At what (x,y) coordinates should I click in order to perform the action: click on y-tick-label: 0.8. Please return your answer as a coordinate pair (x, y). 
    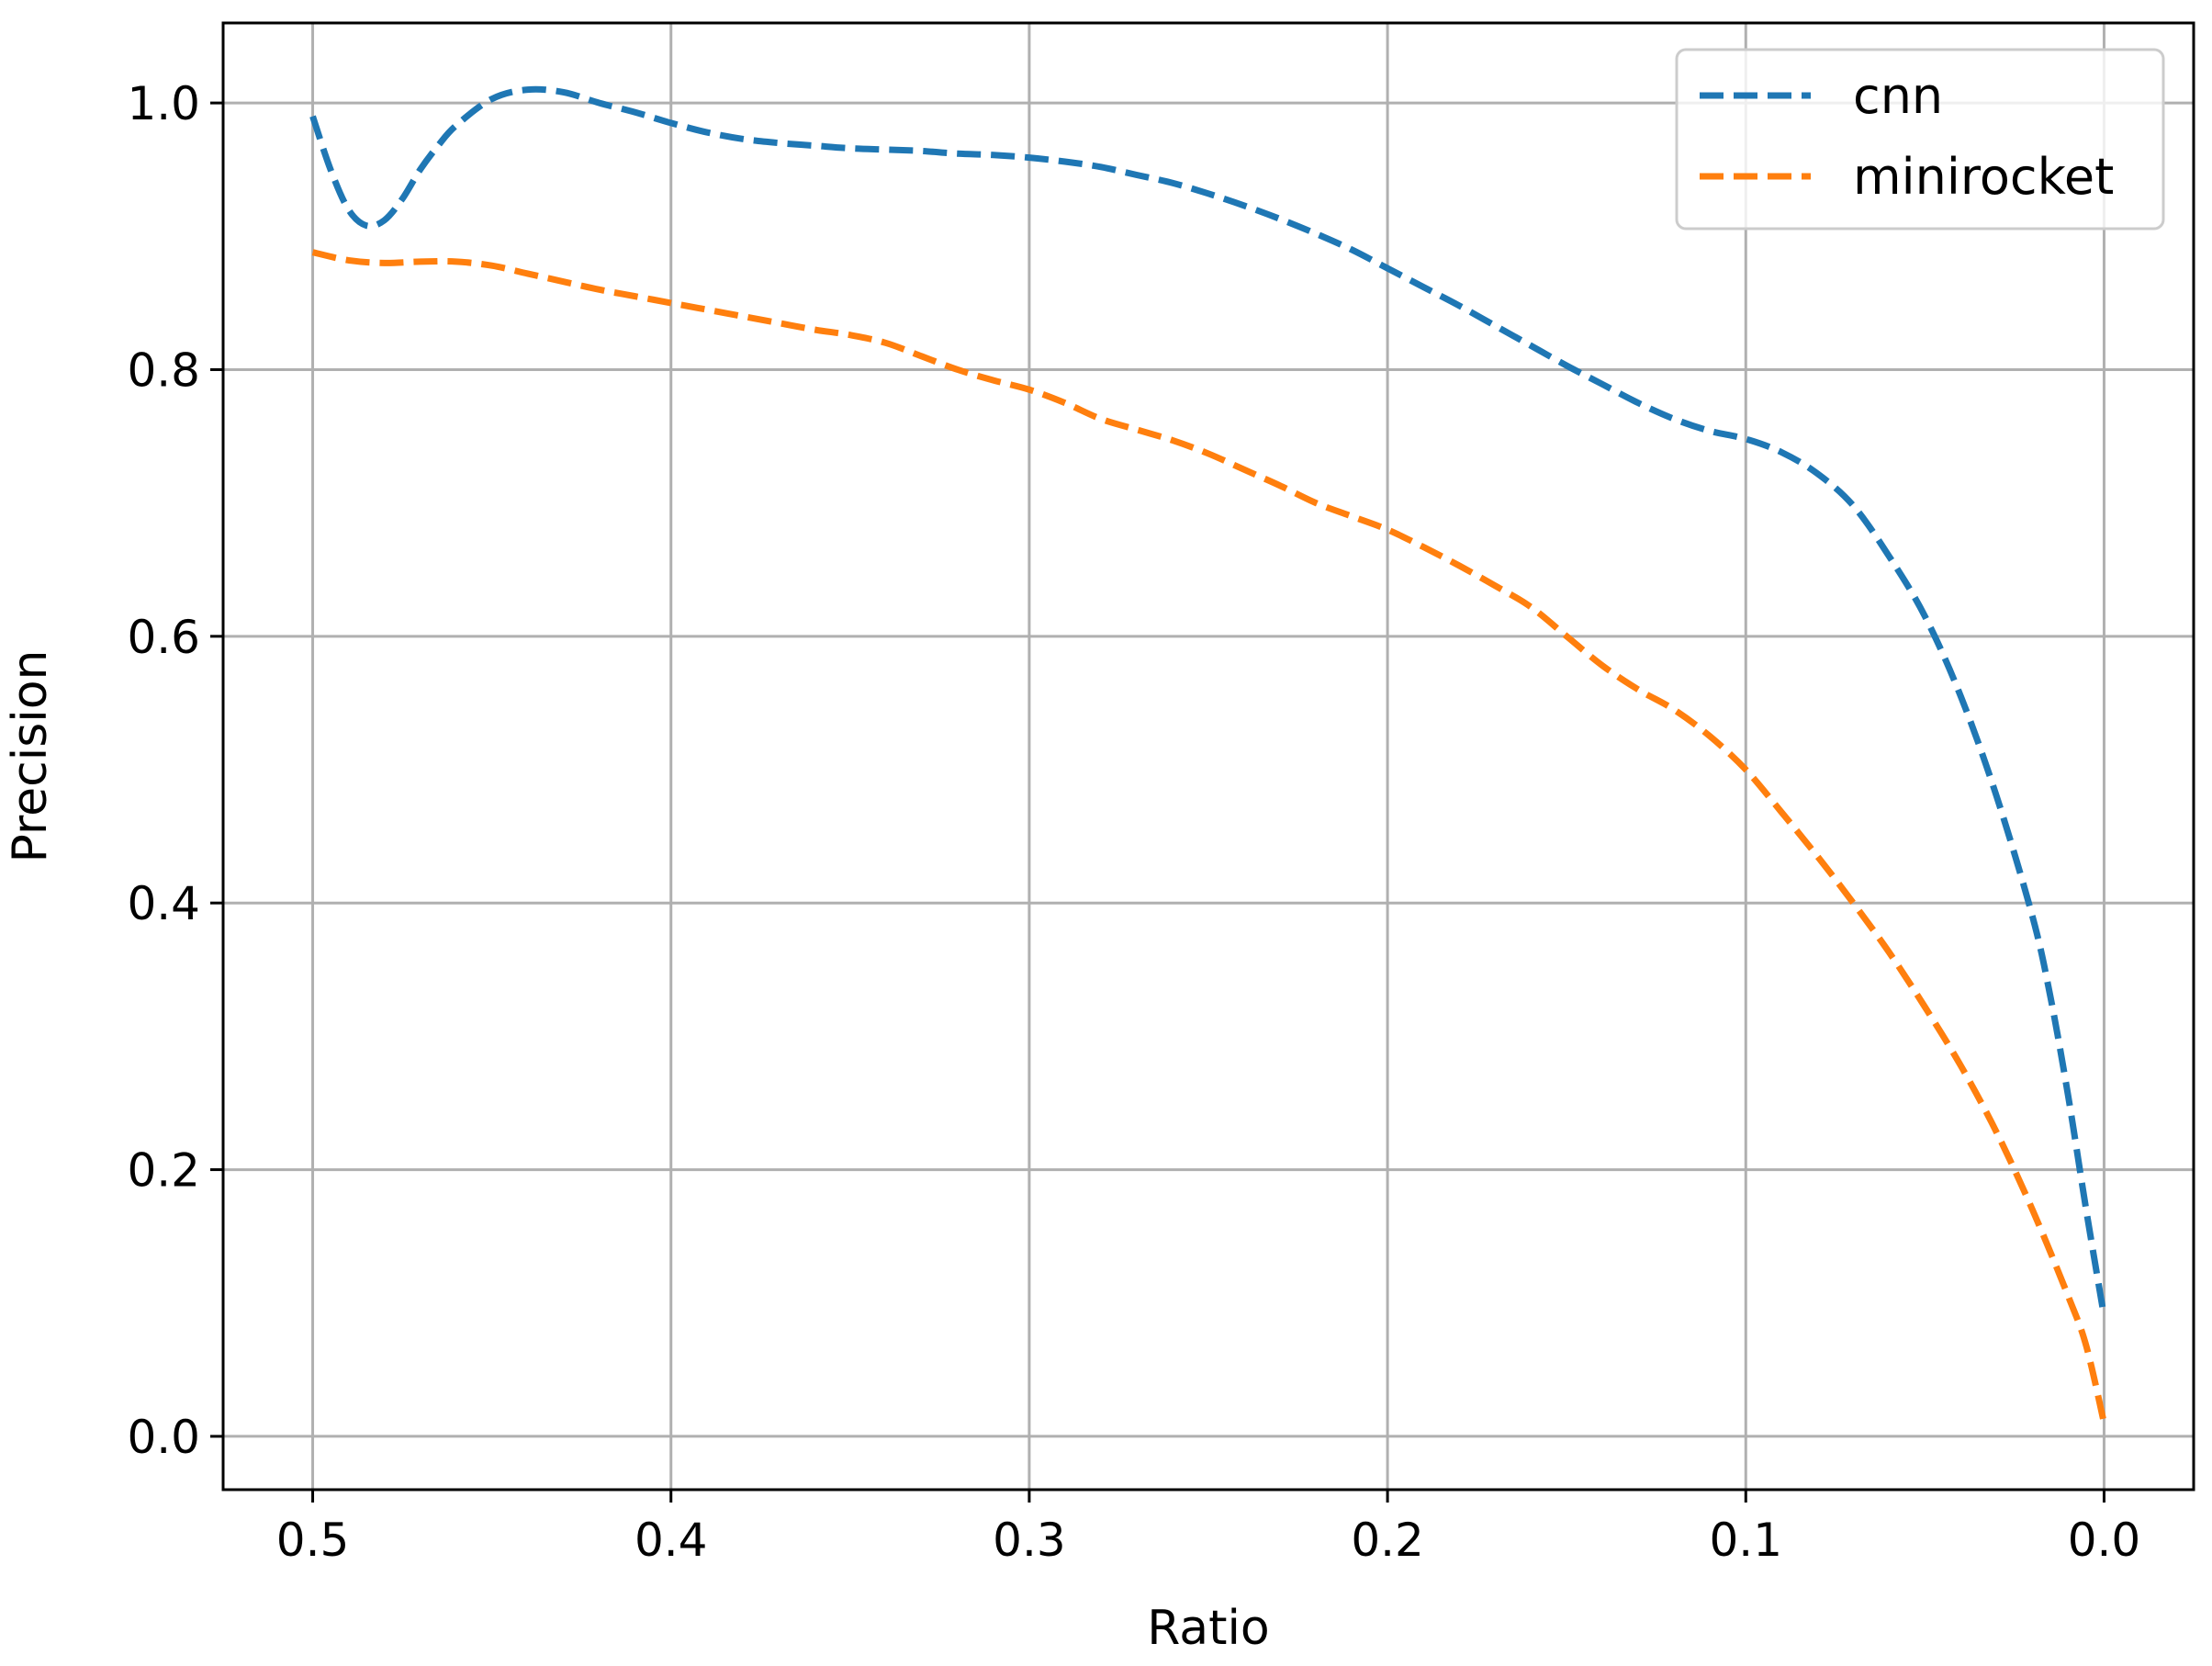
    Looking at the image, I should click on (163, 370).